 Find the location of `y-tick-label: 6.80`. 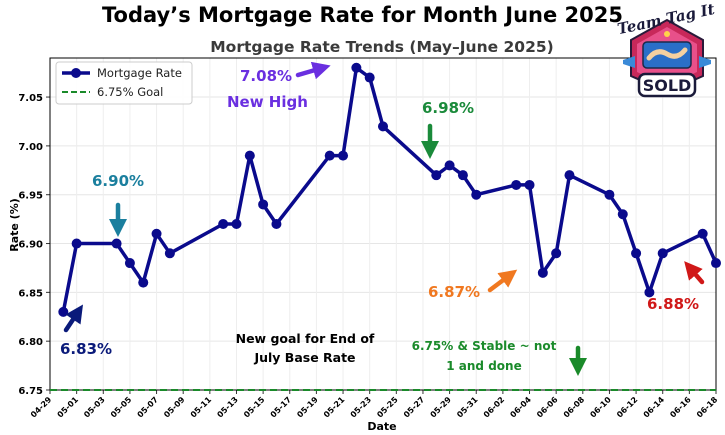

y-tick-label: 6.80 is located at coordinates (30, 342).